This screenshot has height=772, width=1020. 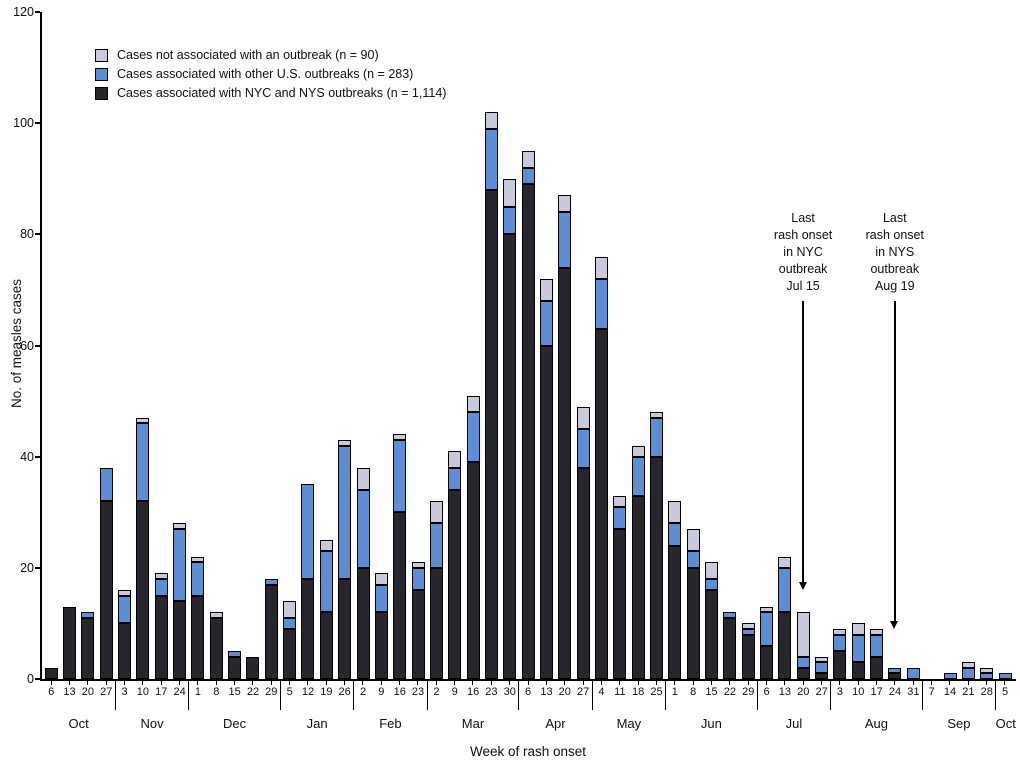 What do you see at coordinates (143, 692) in the screenshot?
I see `x-axis-tick-label: 10` at bounding box center [143, 692].